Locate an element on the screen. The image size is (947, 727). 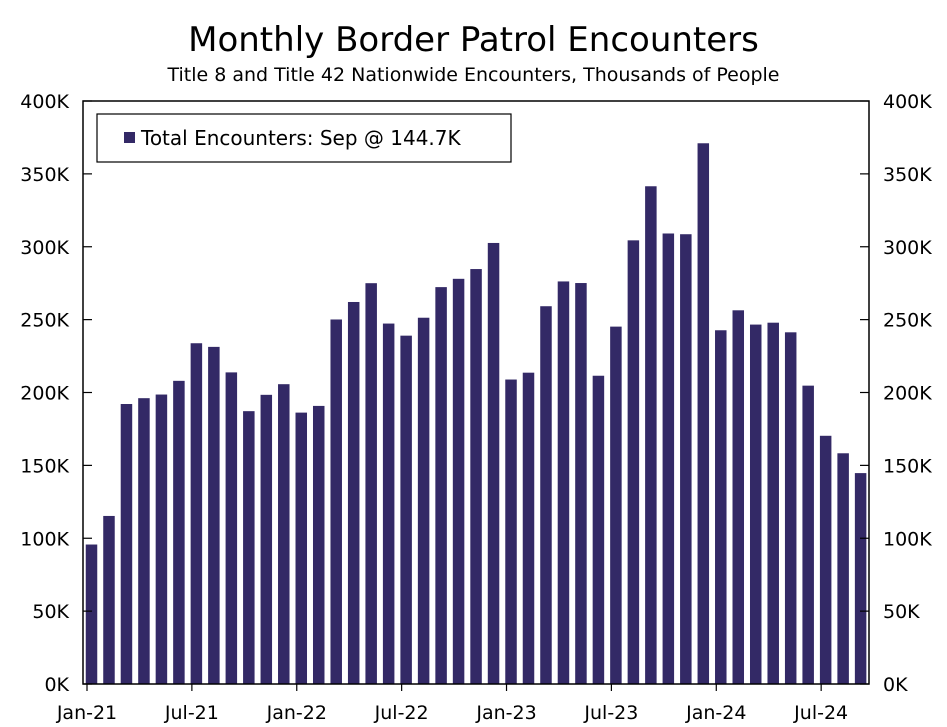
y-tick-label-right-3: 150K is located at coordinates (907, 466).